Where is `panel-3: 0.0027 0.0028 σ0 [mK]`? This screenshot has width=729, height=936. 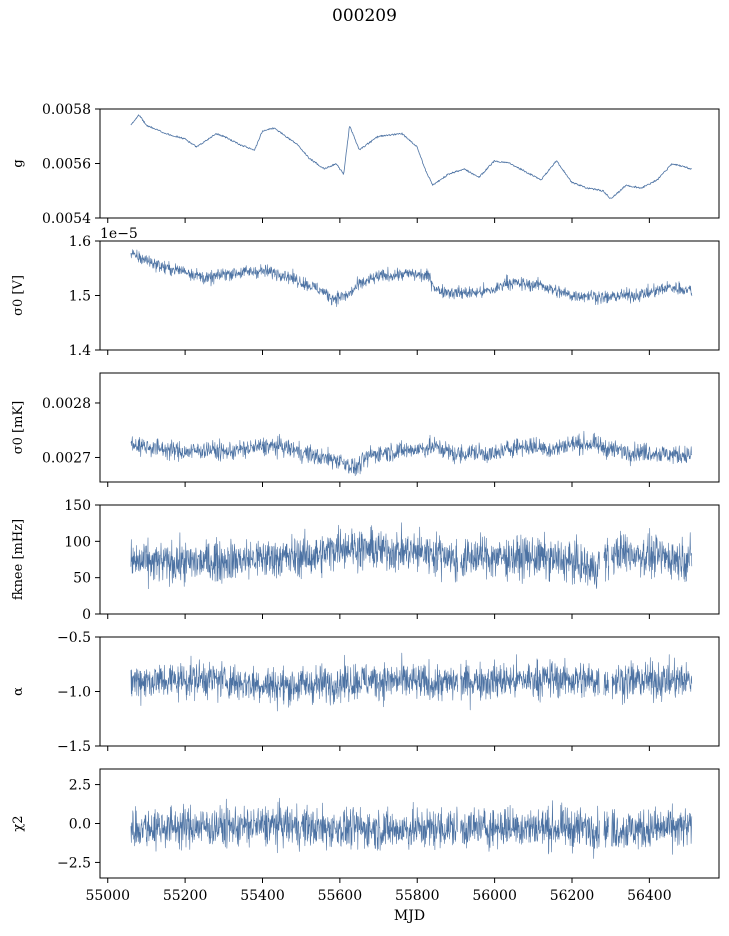
panel-3: 0.0027 0.0028 σ0 [mK] is located at coordinates (365, 429).